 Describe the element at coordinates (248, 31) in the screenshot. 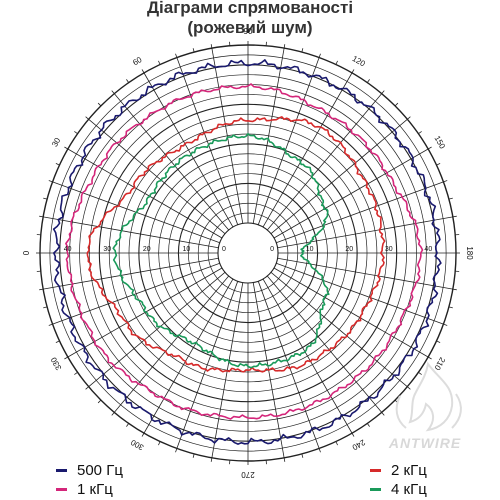

I see `angle-label: 90` at that location.